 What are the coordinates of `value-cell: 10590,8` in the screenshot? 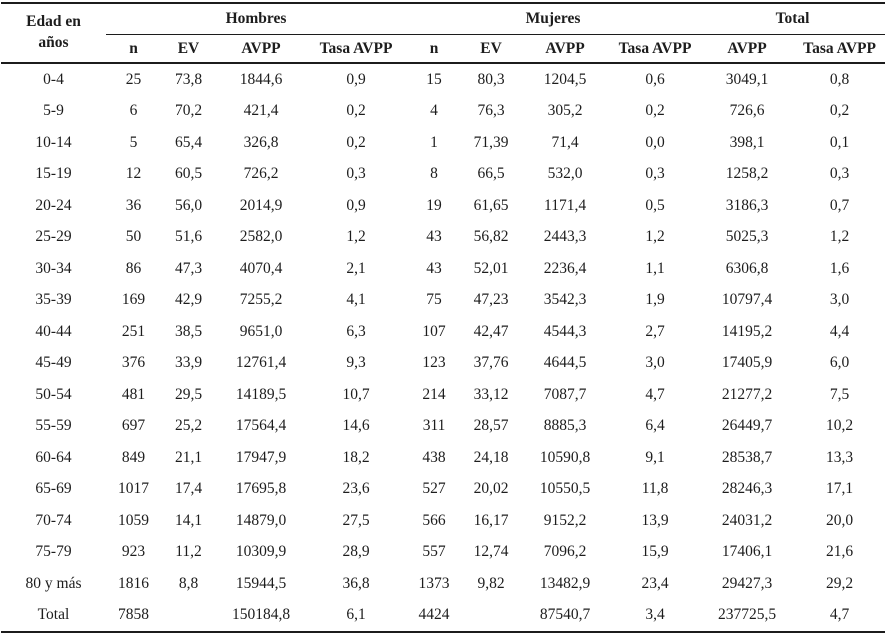 It's located at (565, 457).